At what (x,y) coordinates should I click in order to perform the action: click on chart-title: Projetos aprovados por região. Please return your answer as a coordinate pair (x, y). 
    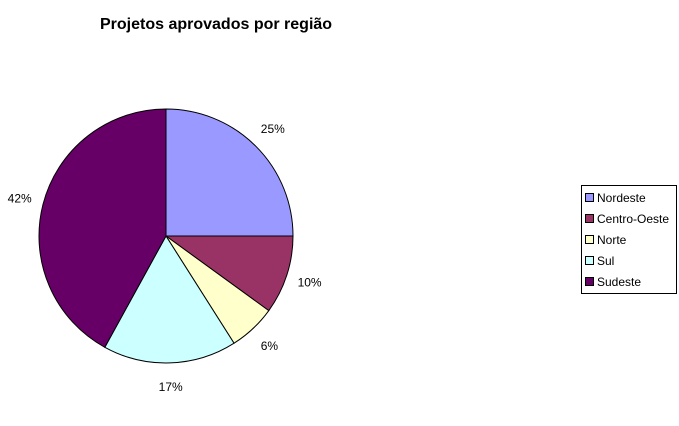
    Looking at the image, I should click on (216, 24).